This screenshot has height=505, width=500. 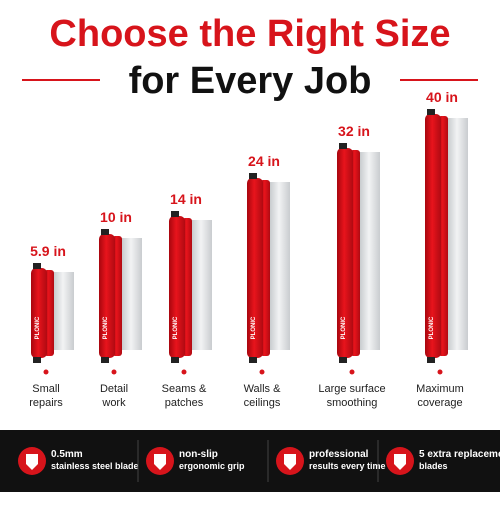 I want to click on description: Maximum, so click(x=440, y=389).